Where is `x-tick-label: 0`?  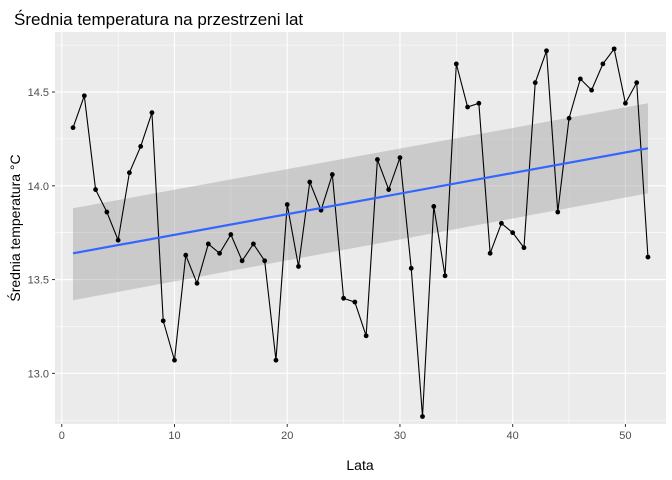
x-tick-label: 0 is located at coordinates (62, 436).